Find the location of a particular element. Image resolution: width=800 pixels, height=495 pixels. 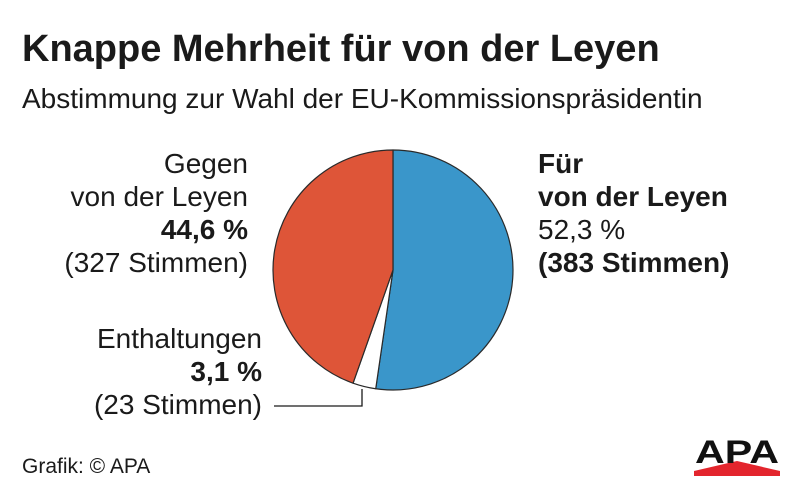

slice-label-gegen: Gegen von der Leyen 44,6 % (327 Stimmen) is located at coordinates (156, 213).